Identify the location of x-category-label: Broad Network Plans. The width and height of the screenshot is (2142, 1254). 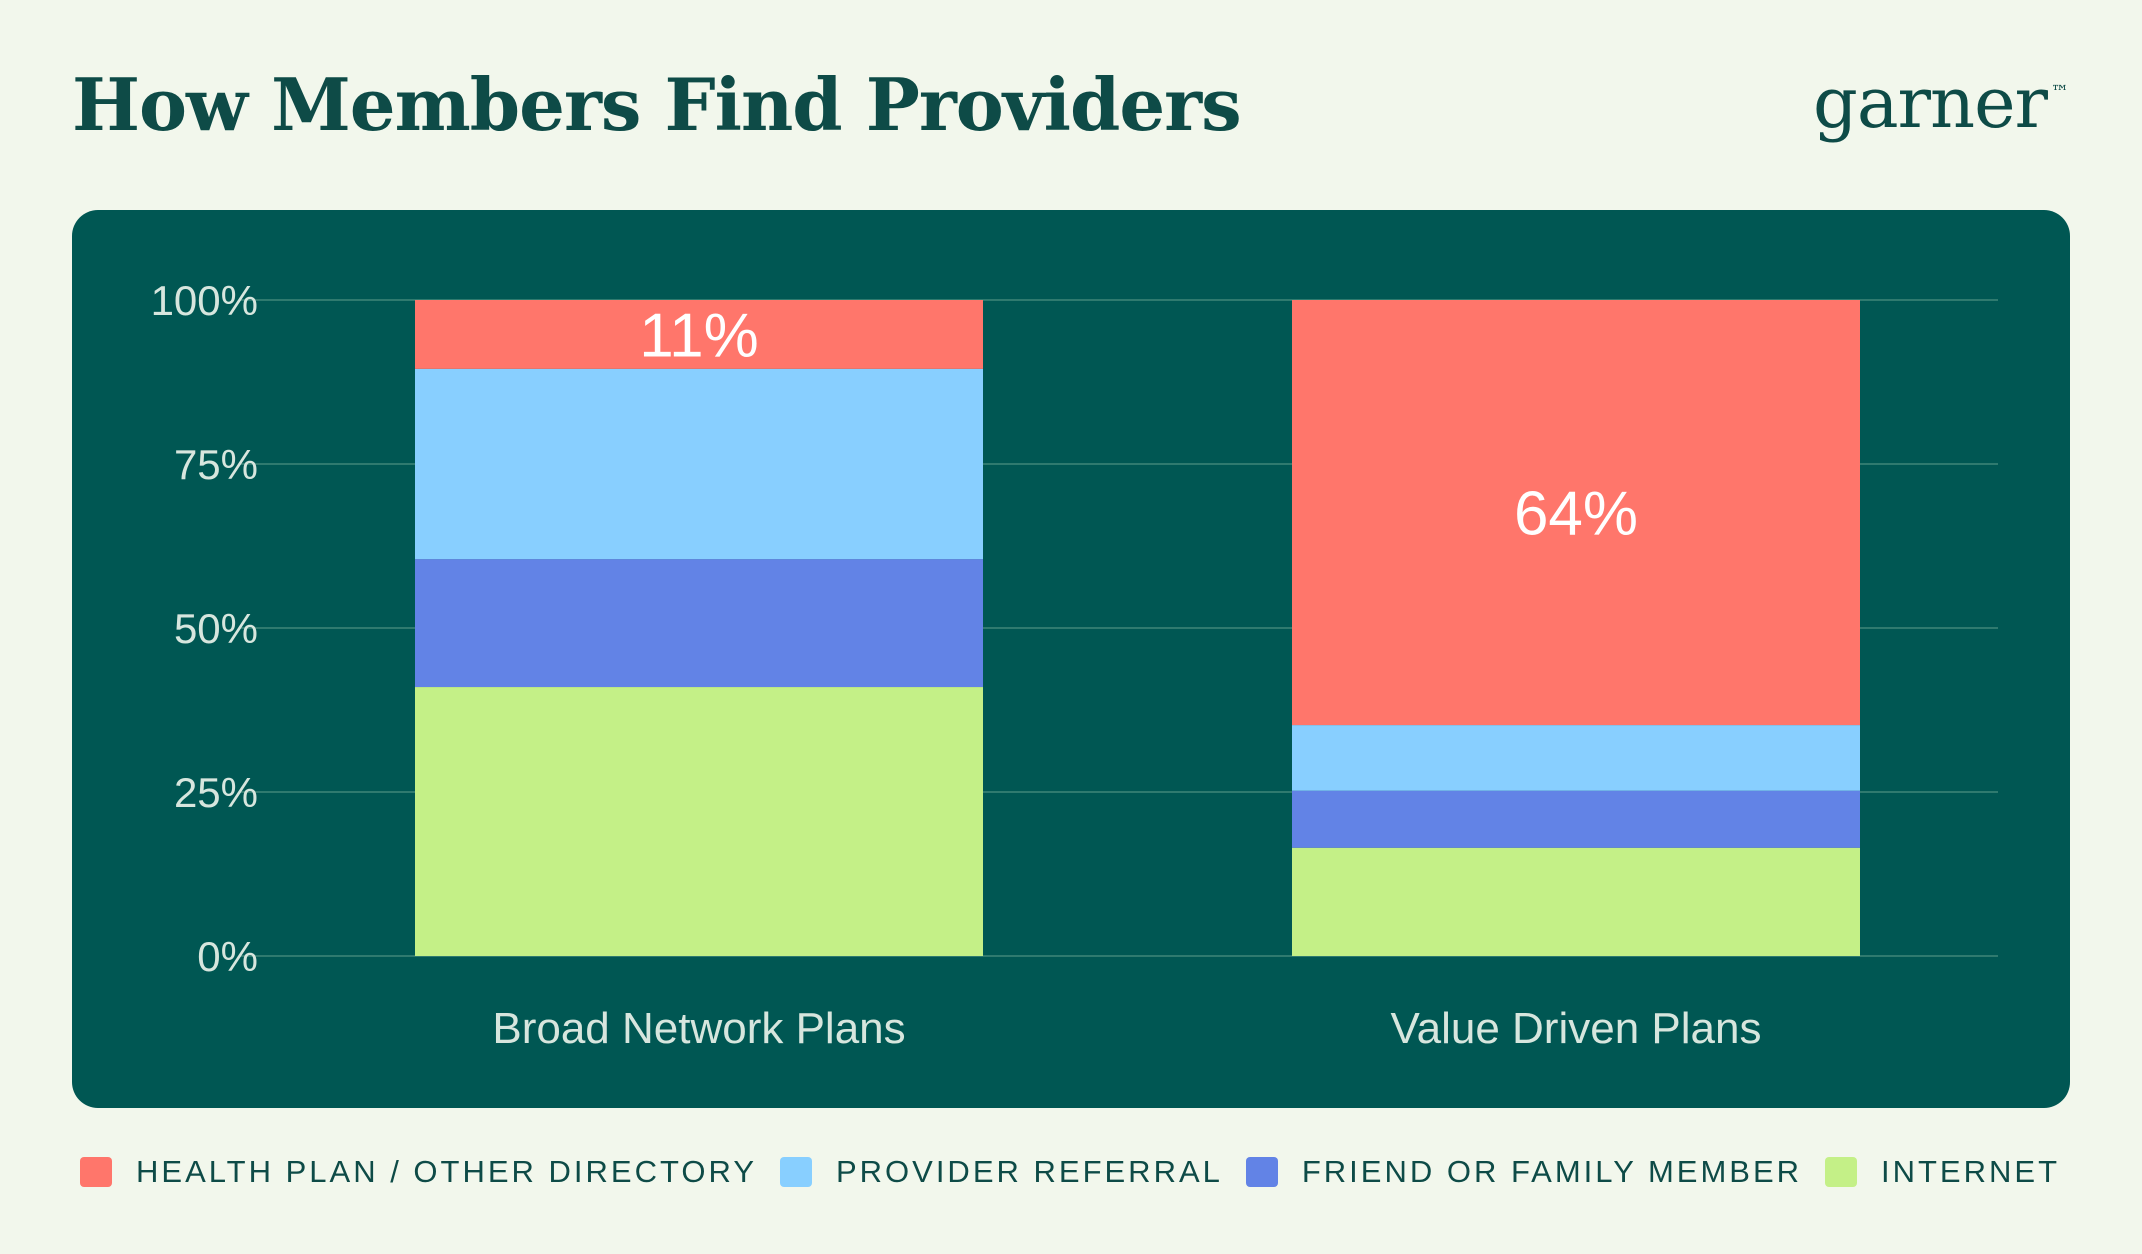
(698, 1028).